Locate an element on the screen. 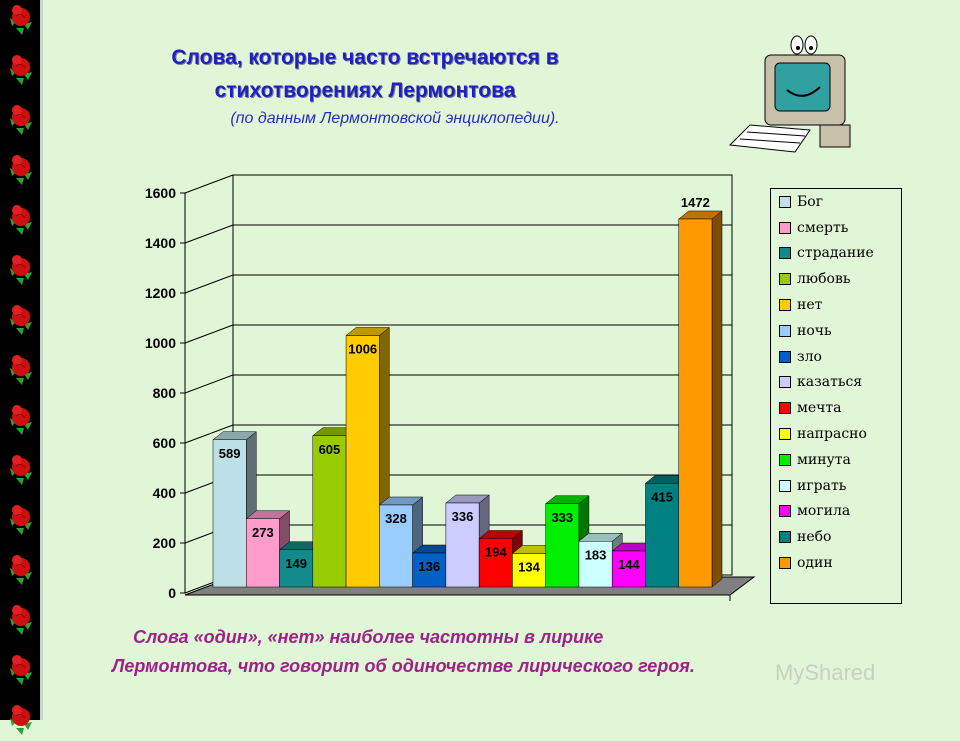 The height and width of the screenshot is (741, 960). data-label: 333 is located at coordinates (562, 517).